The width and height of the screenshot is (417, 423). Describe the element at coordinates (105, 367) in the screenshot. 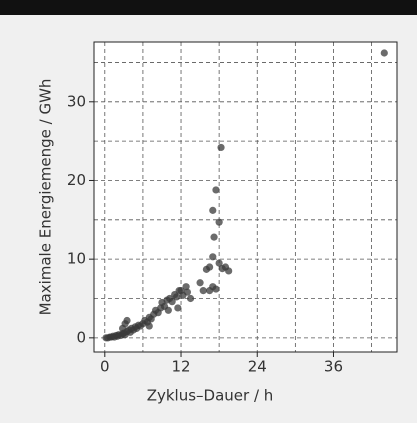

I see `x-tick-label: 0` at that location.